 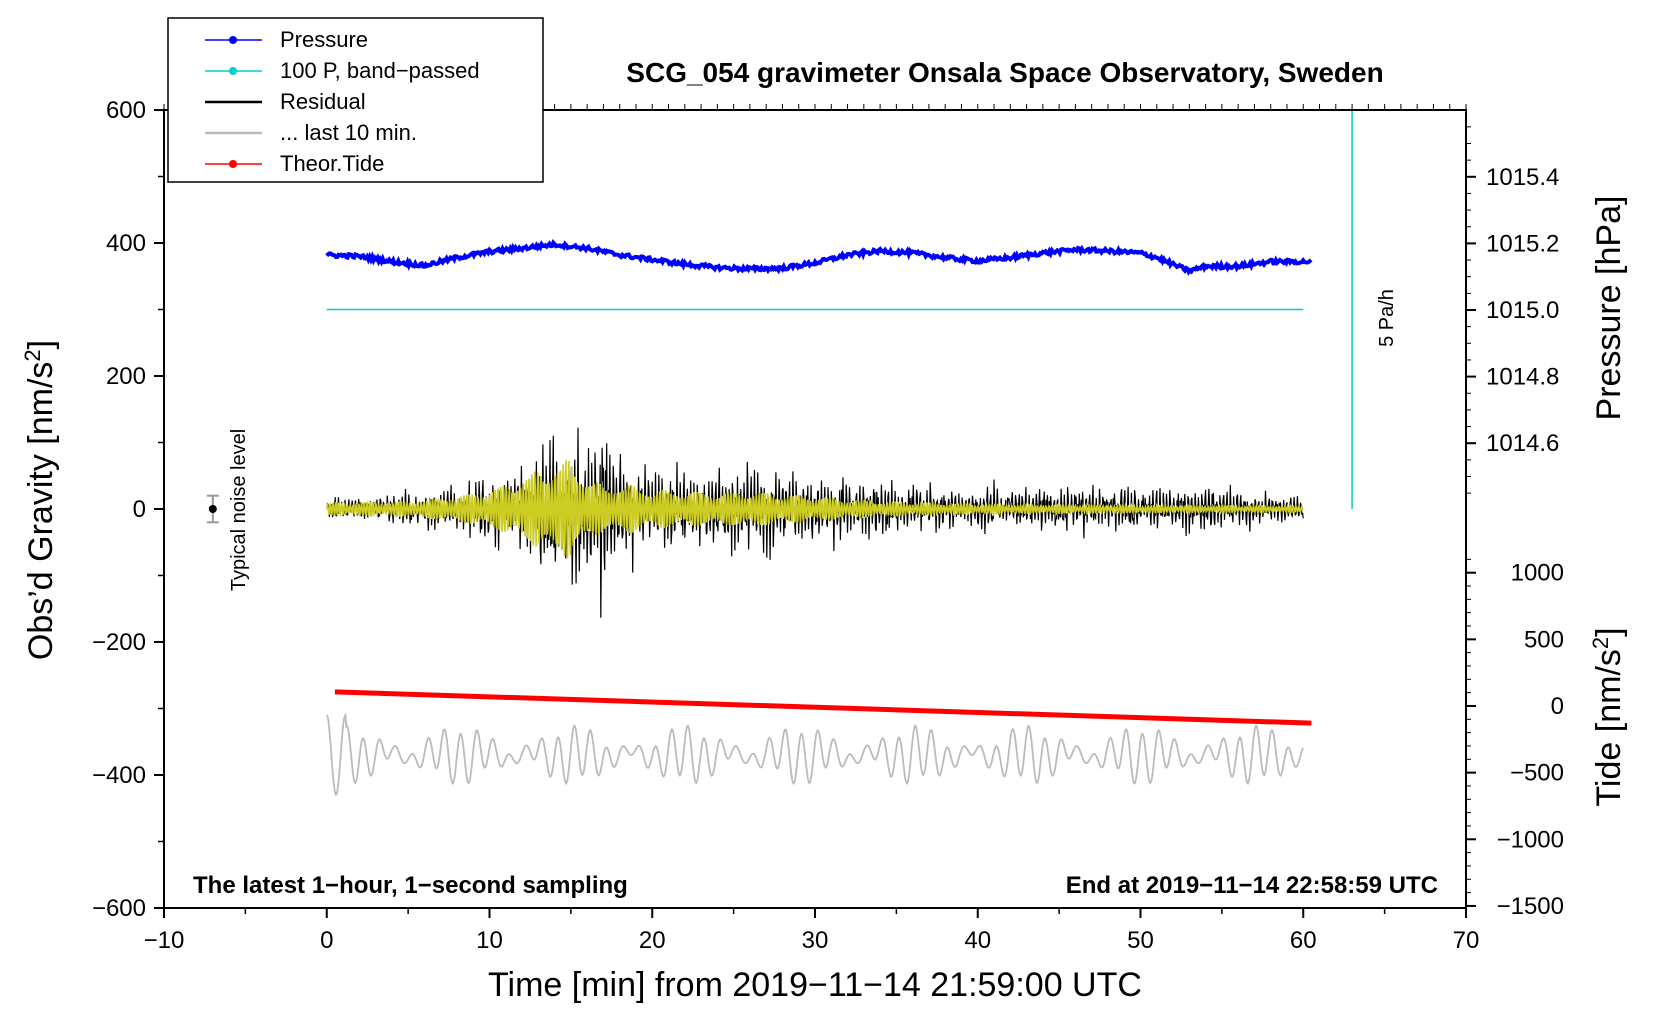 What do you see at coordinates (1522, 177) in the screenshot?
I see `pressure-tick-label: 1015.4` at bounding box center [1522, 177].